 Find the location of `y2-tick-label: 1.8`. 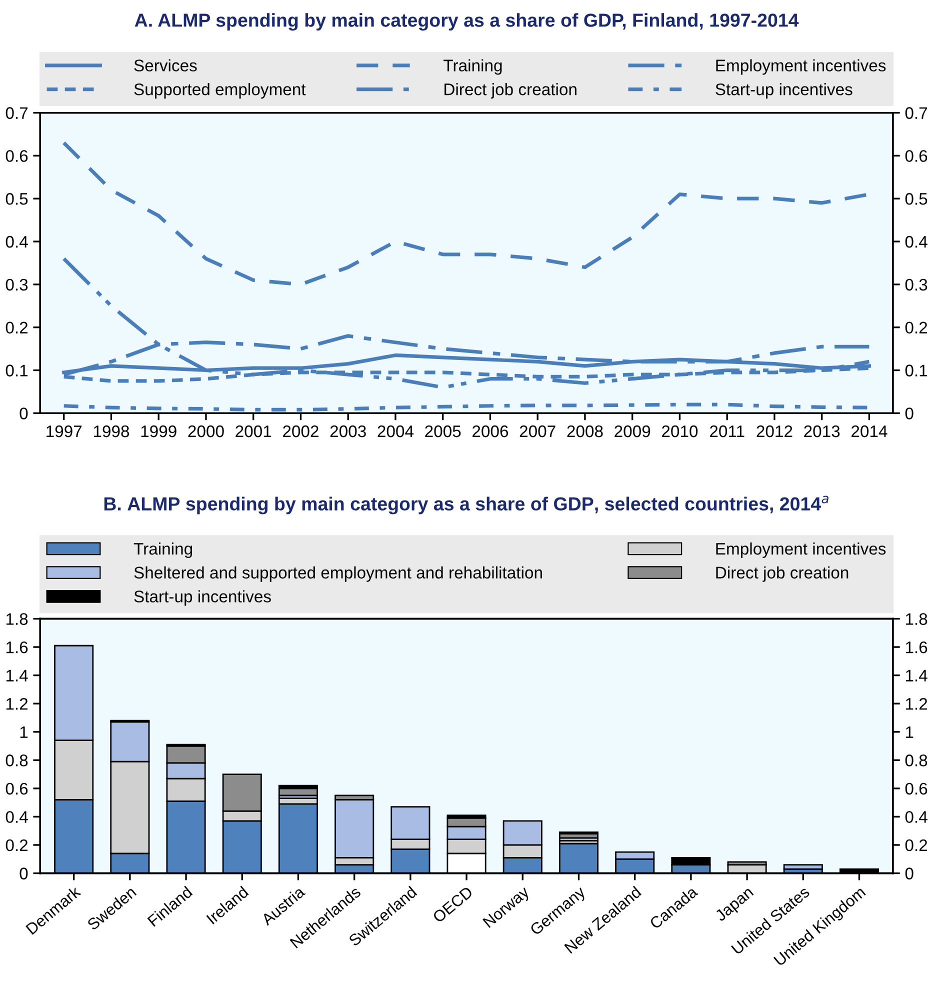

y2-tick-label: 1.8 is located at coordinates (917, 619).